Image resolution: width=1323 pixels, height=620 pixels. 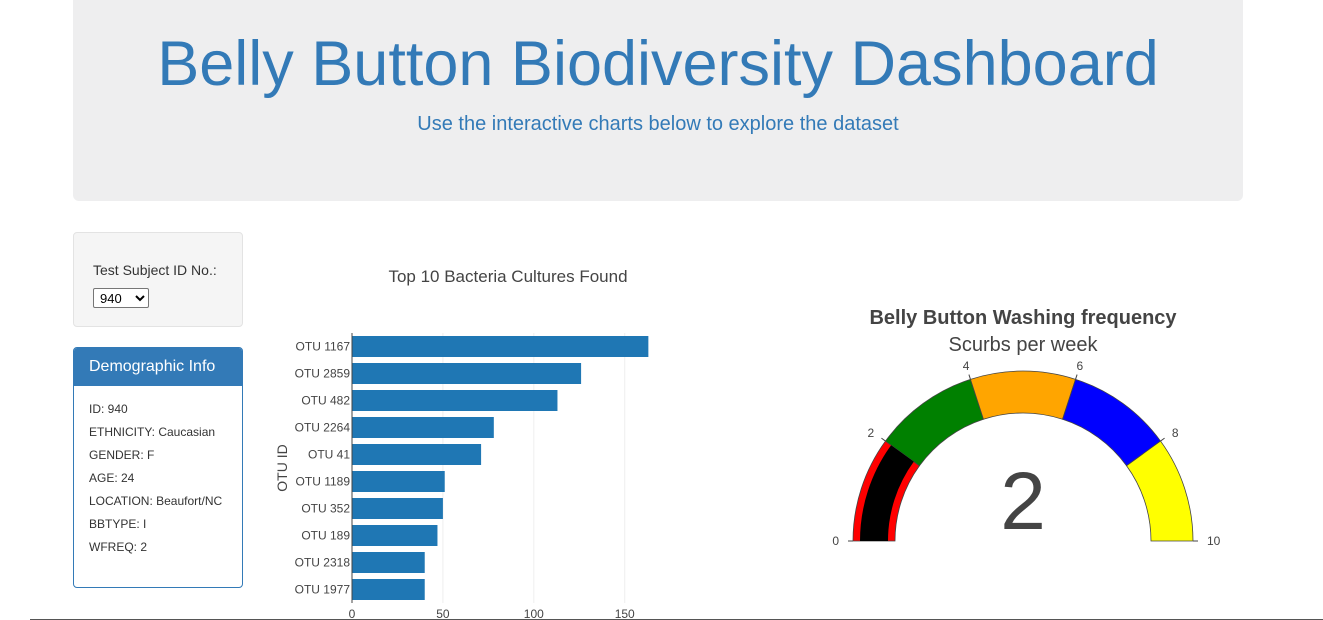 What do you see at coordinates (121, 298) in the screenshot?
I see `subject-id-select: 940` at bounding box center [121, 298].